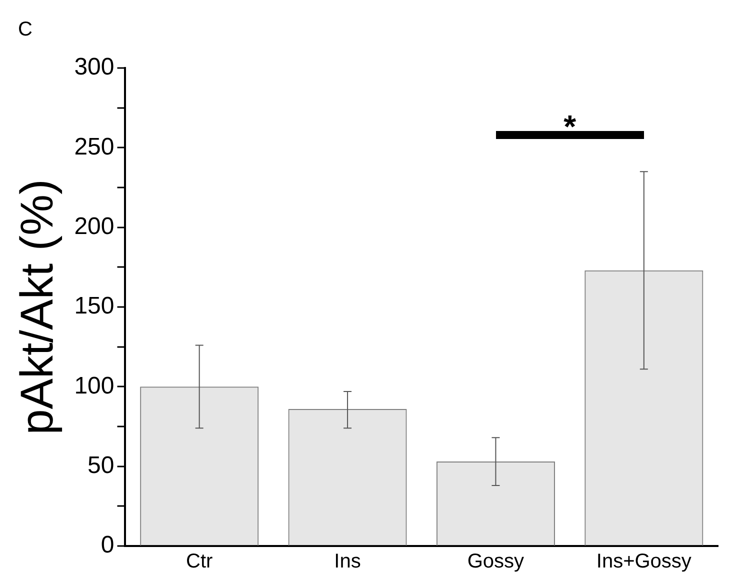  Describe the element at coordinates (94, 67) in the screenshot. I see `y-tick-label: 300` at that location.